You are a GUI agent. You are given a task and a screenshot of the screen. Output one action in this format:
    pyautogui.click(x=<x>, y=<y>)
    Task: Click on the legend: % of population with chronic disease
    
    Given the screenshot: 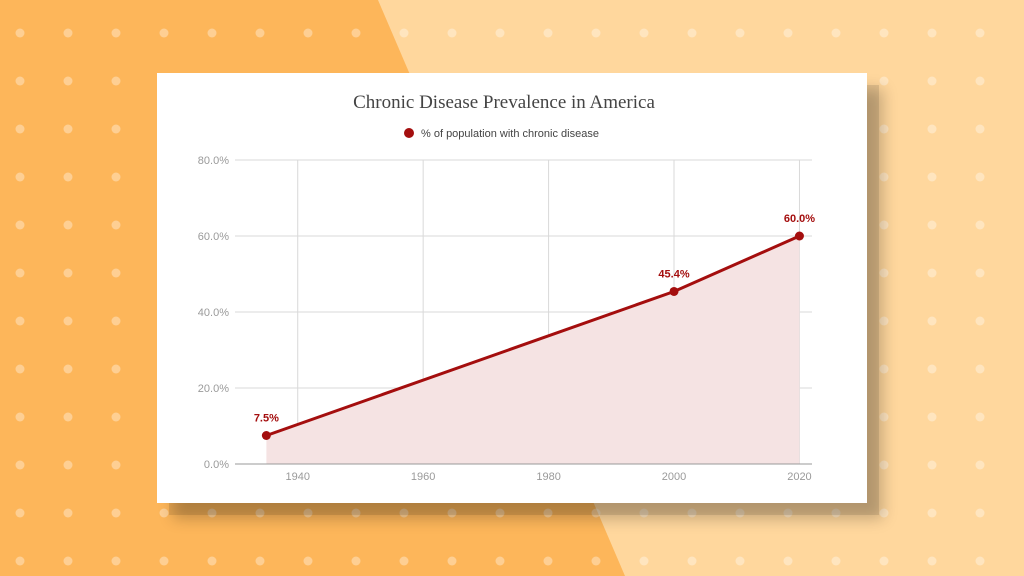 What is the action you would take?
    pyautogui.click(x=501, y=134)
    